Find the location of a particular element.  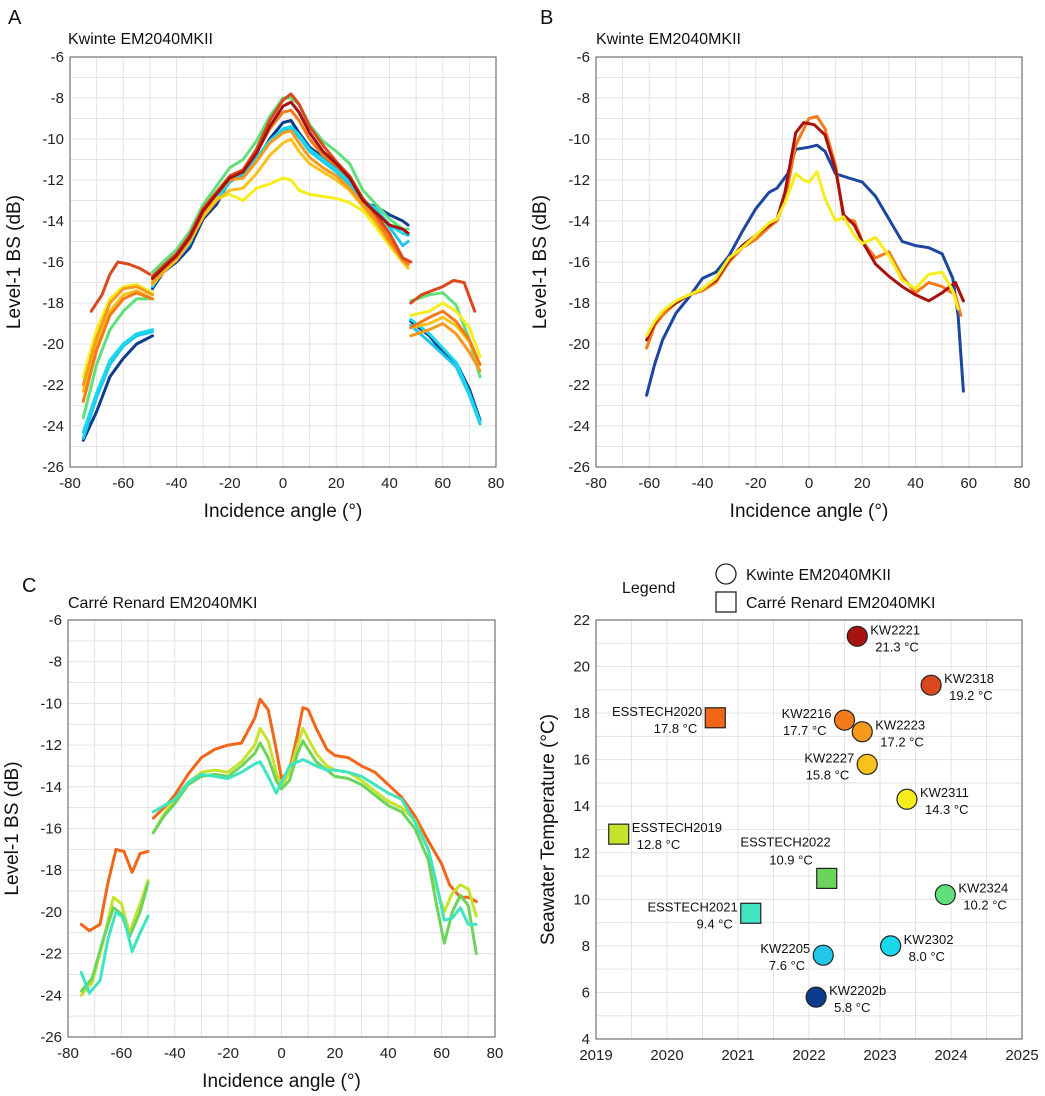

b-y-tick-label: -10 is located at coordinates (579, 139).